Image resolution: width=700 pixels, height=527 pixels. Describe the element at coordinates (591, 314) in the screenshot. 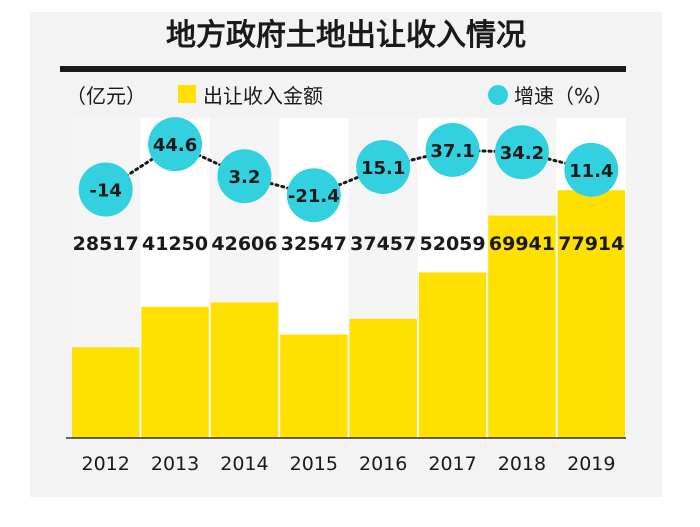

I see `bar-2019` at that location.